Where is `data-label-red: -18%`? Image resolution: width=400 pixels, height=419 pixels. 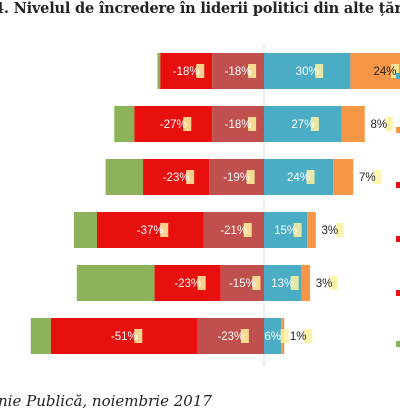
data-label-red: -18% is located at coordinates (186, 72).